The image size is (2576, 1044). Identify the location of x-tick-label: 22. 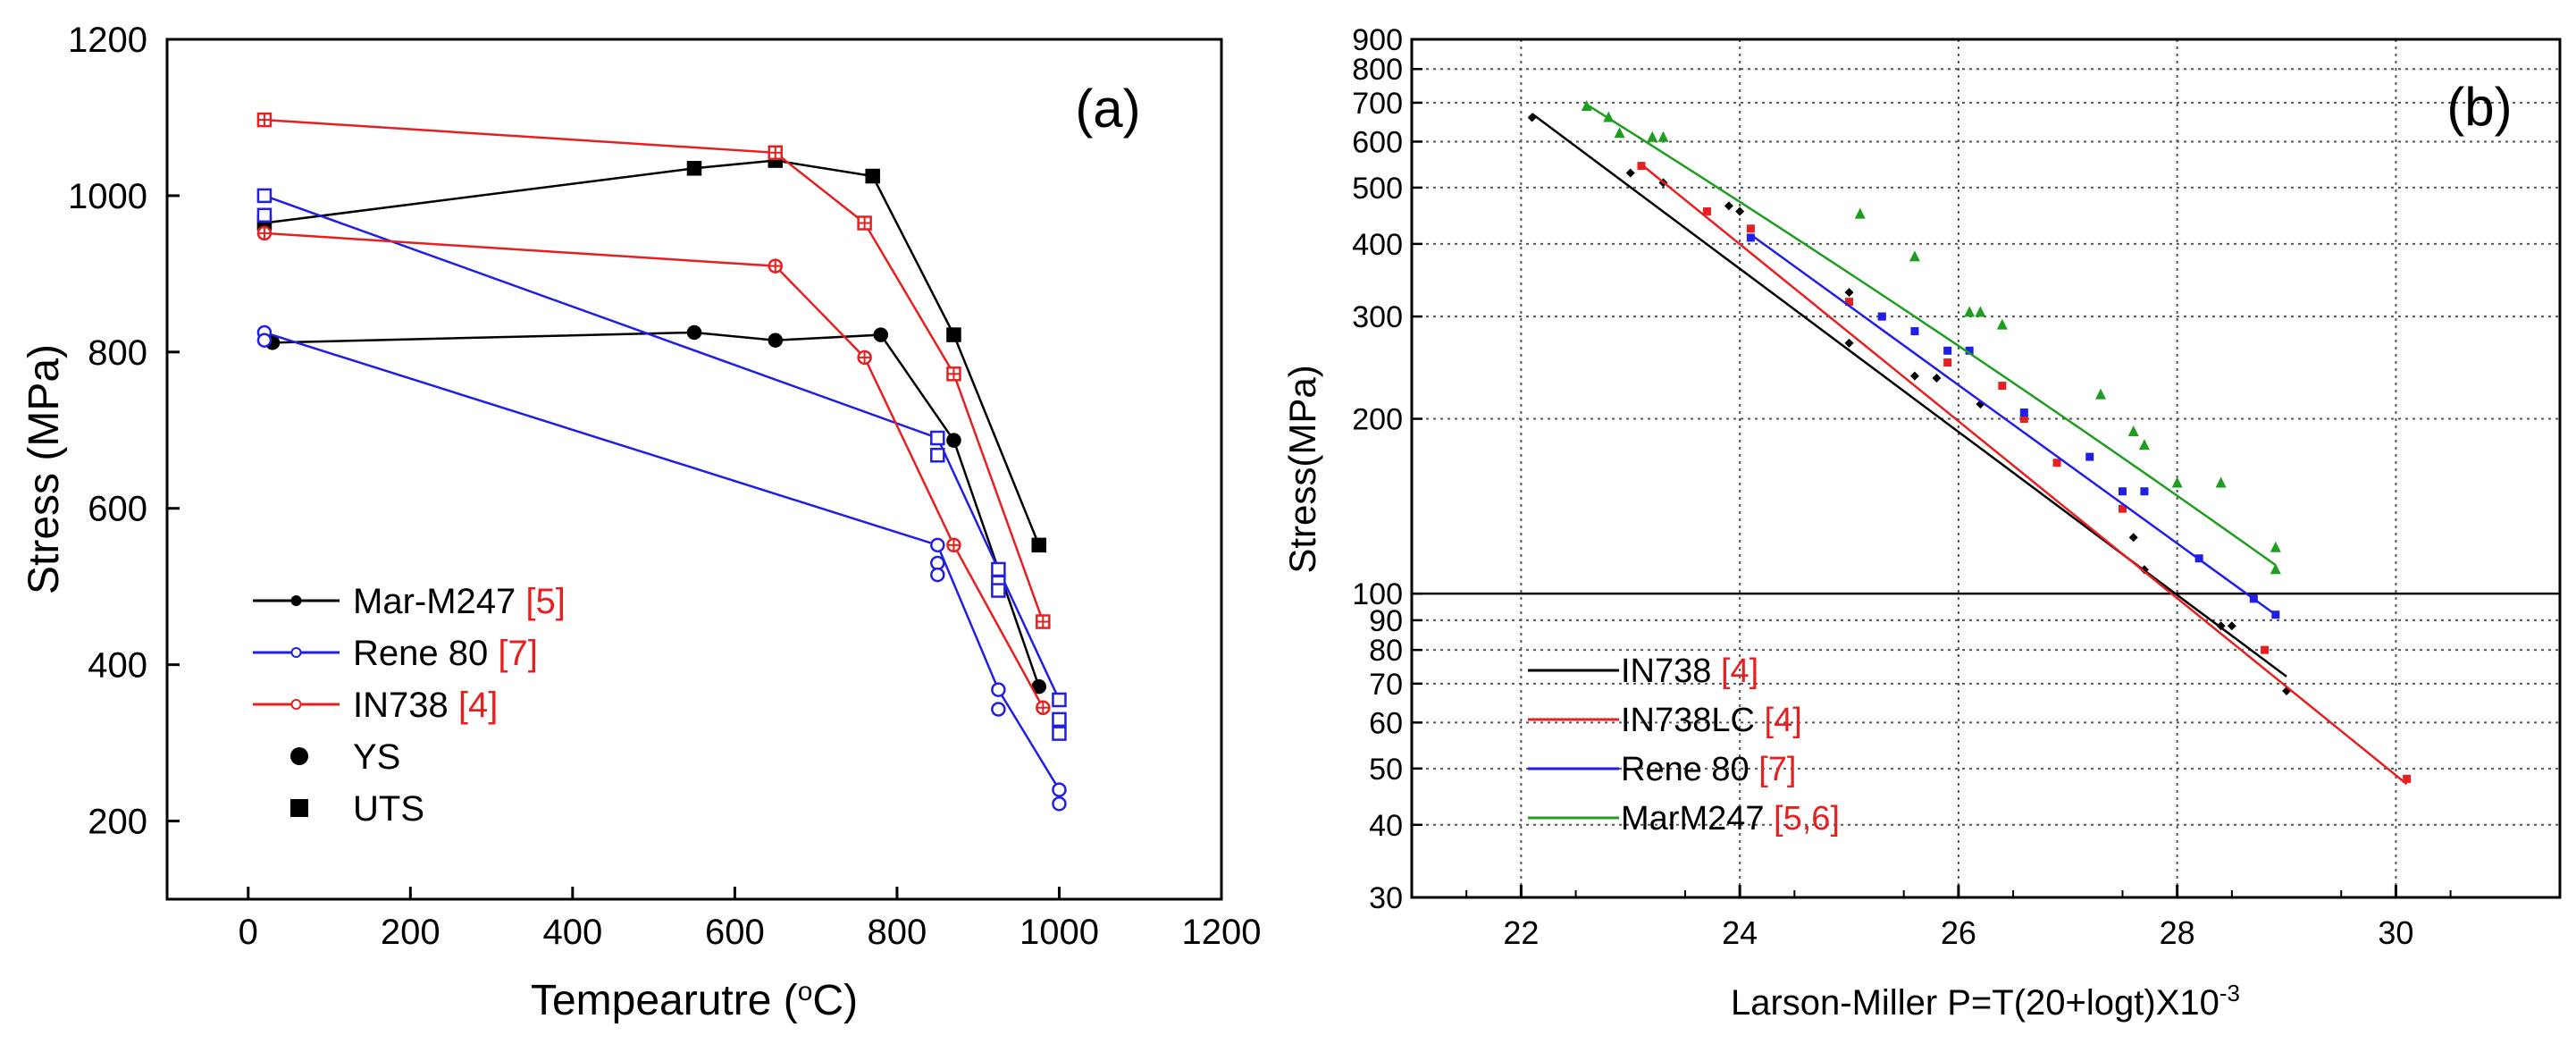
(1521, 932).